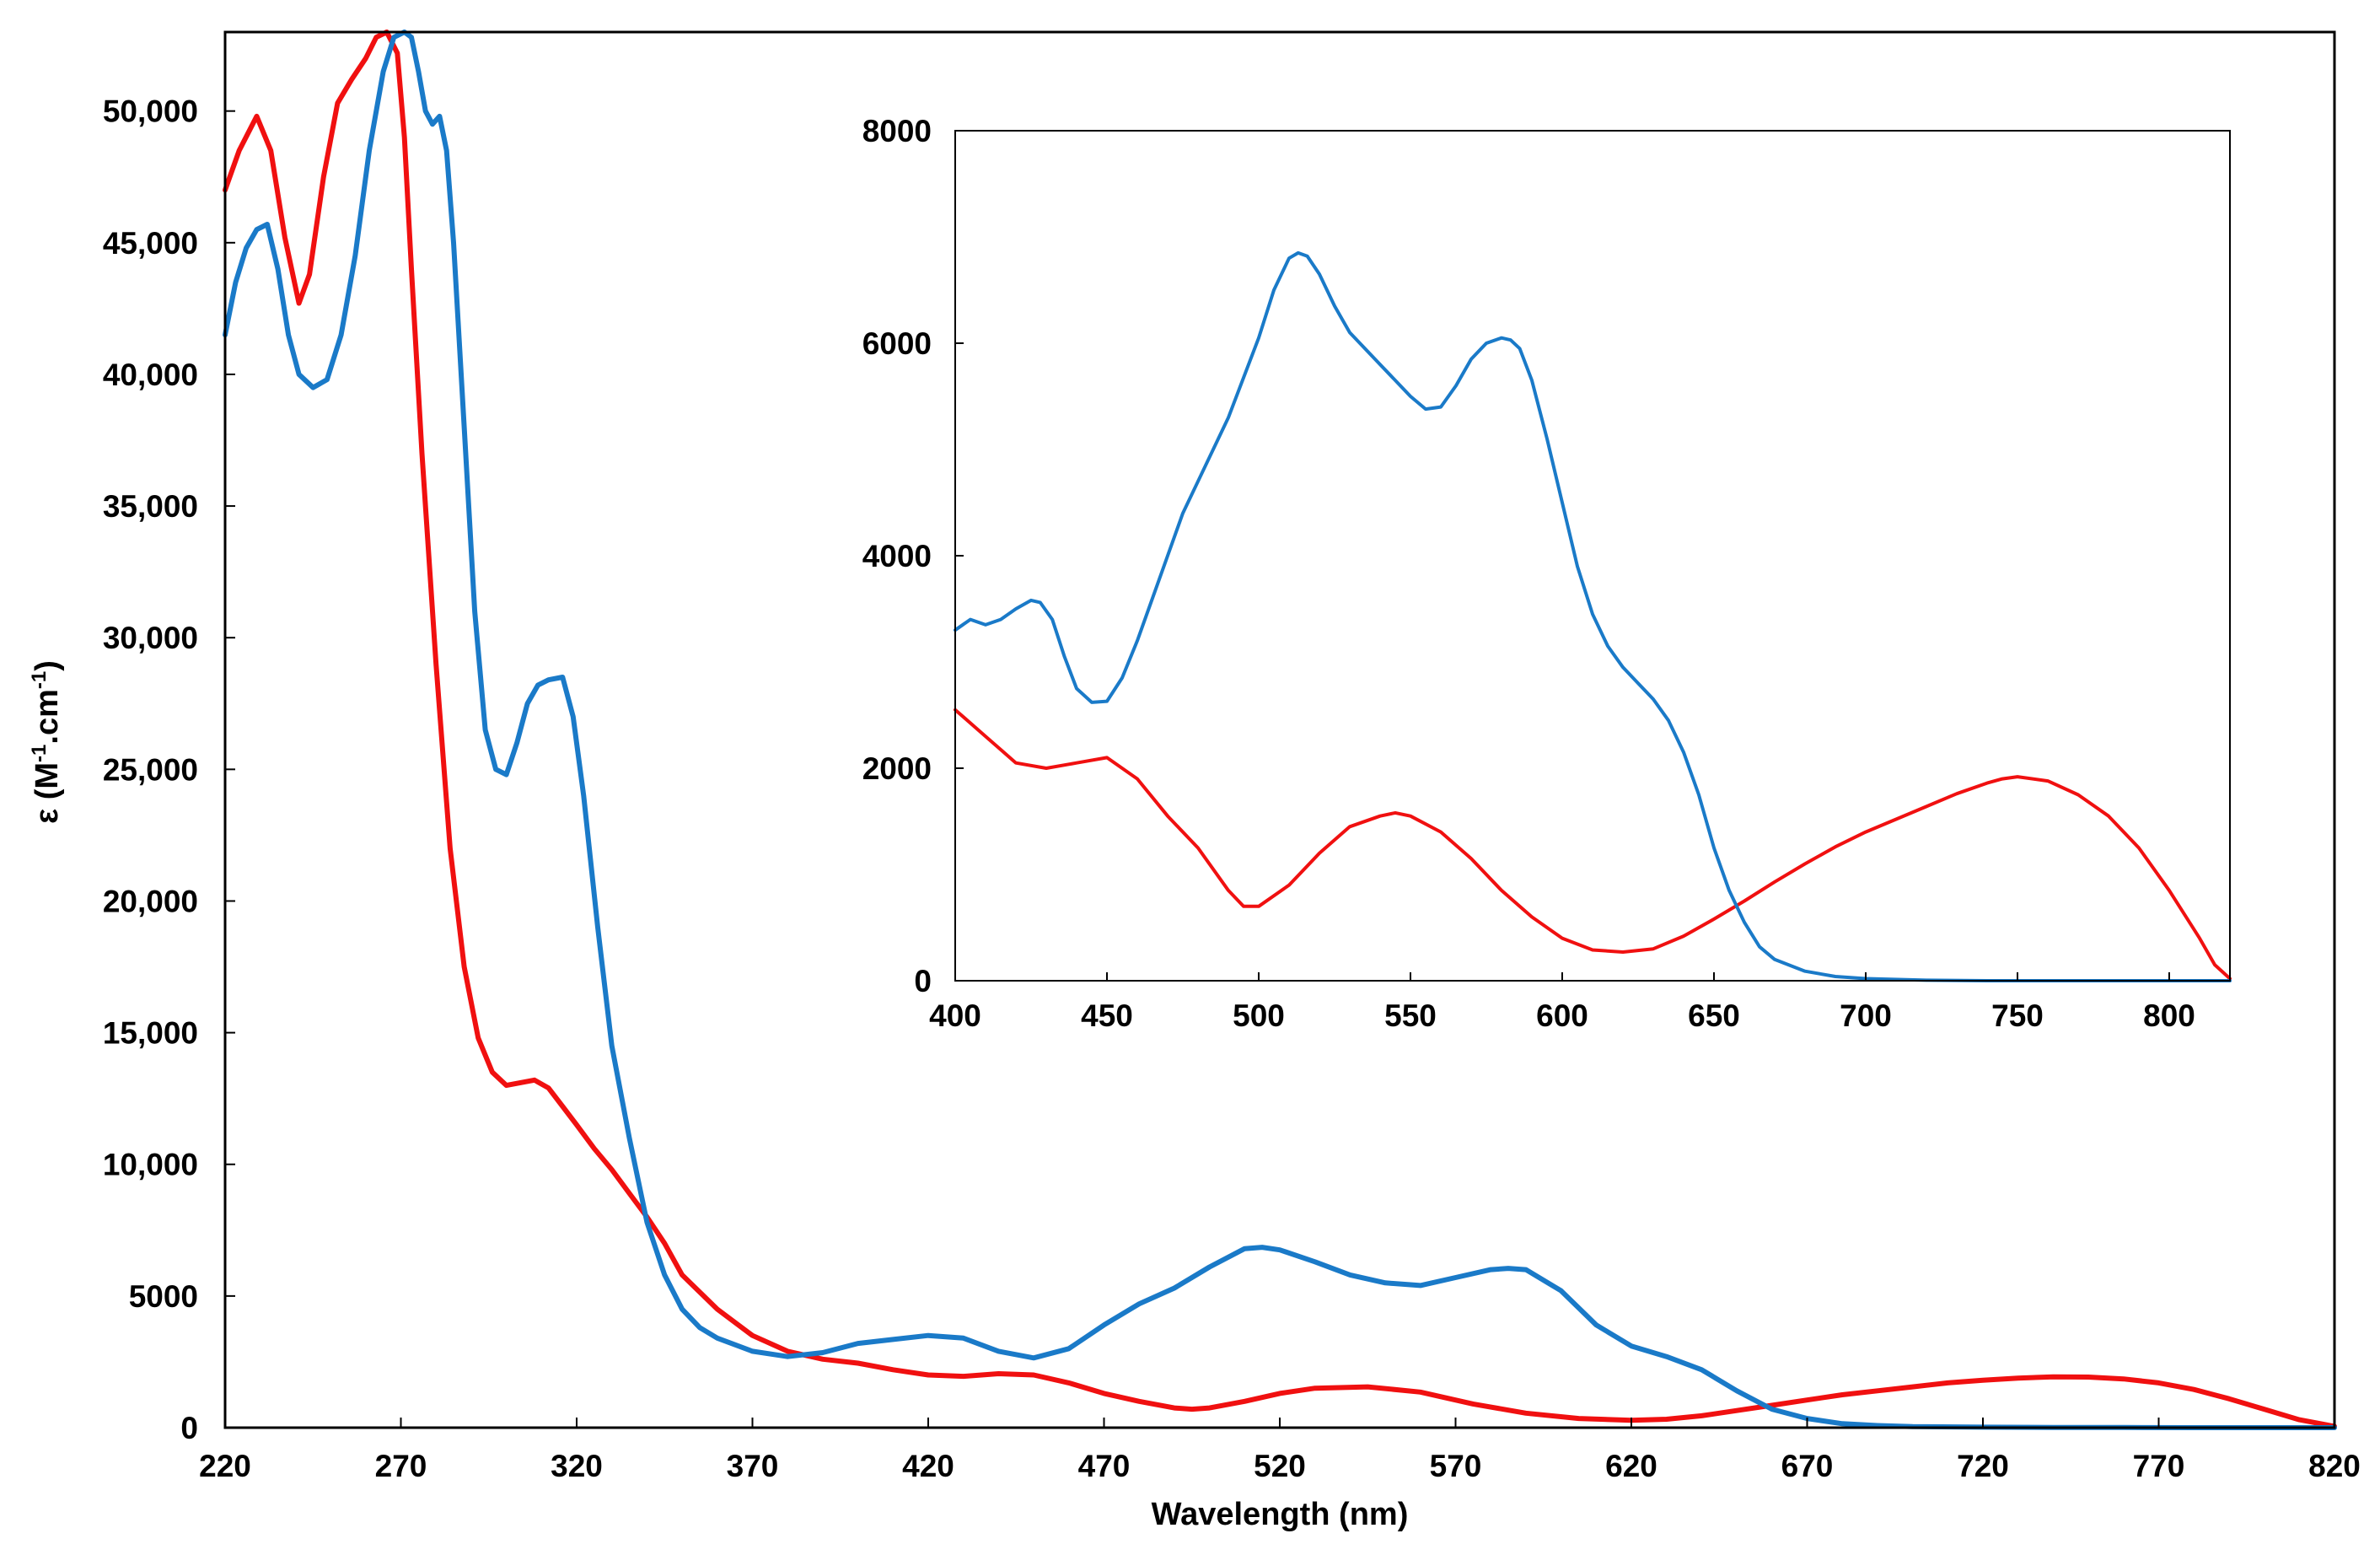 This screenshot has height=1555, width=2380. I want to click on main-y-tick-label: 35,000, so click(150, 506).